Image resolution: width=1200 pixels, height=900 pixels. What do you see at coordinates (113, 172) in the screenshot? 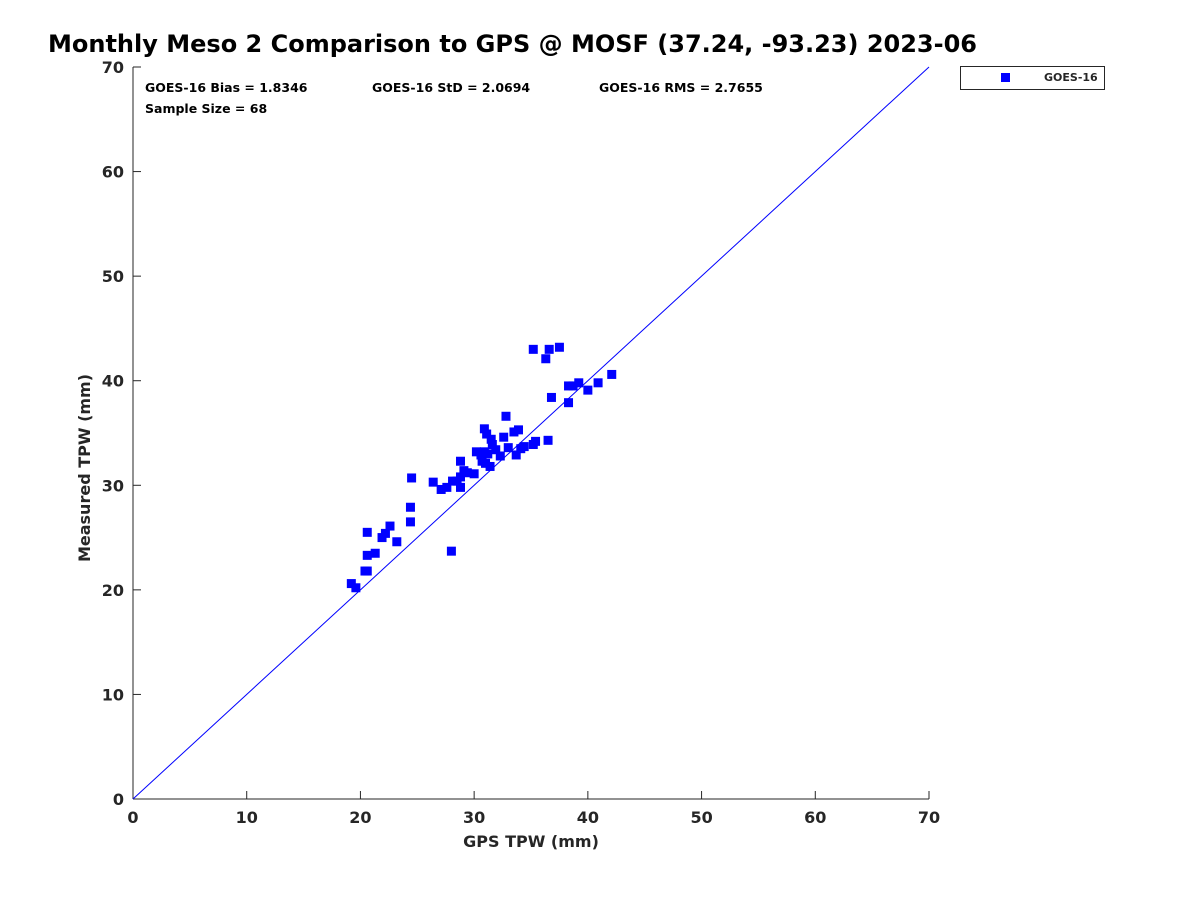
I see `y-tick-label: 60` at bounding box center [113, 172].